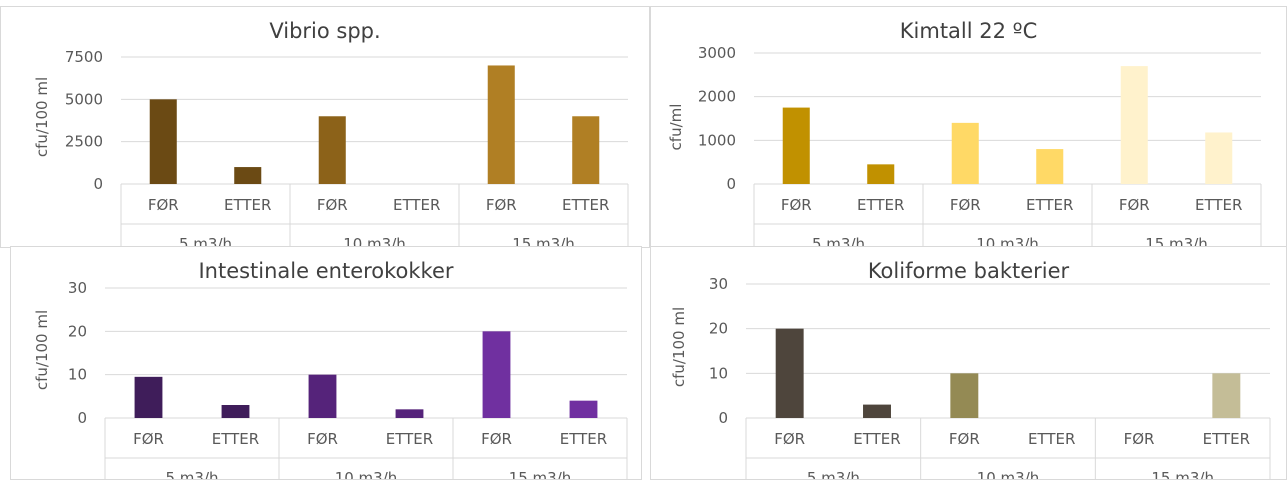 This screenshot has height=480, width=1287. Describe the element at coordinates (326, 271) in the screenshot. I see `chart-title: Intestinale enterokokker` at that location.